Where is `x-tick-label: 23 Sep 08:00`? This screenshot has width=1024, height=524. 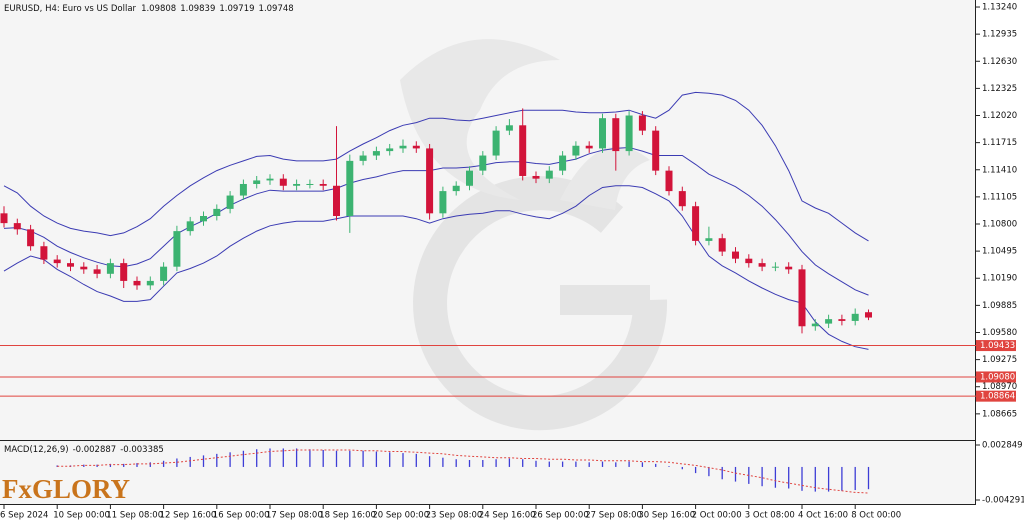
x-tick-label: 23 Sep 08:00 is located at coordinates (454, 516).